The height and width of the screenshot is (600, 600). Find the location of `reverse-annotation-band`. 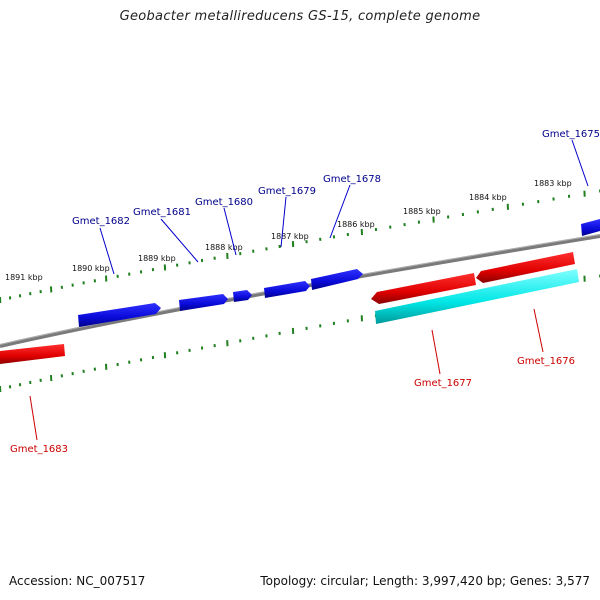

reverse-annotation-band is located at coordinates (477, 296).